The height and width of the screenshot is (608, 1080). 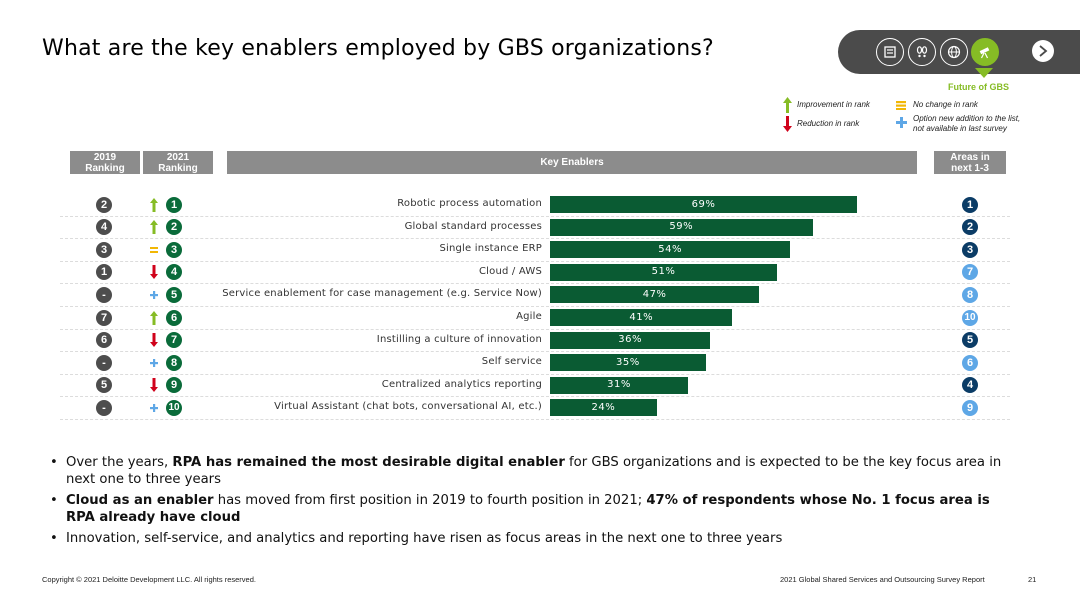 I want to click on header-2021-line2: Ranking, so click(x=178, y=168).